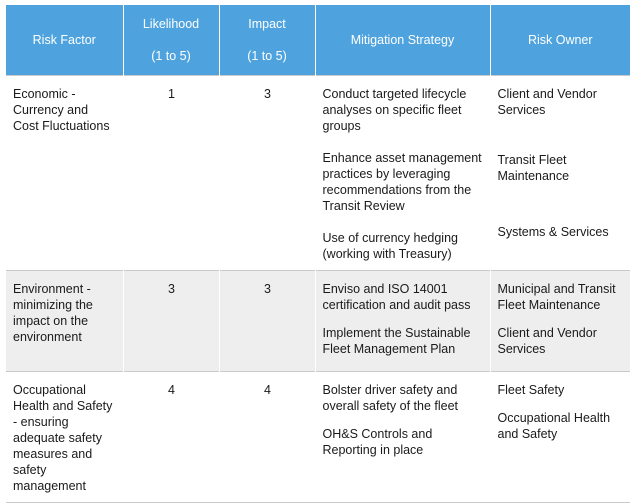 The width and height of the screenshot is (636, 503). Describe the element at coordinates (267, 56) in the screenshot. I see `header-impact-scale: (1 to 5)` at that location.